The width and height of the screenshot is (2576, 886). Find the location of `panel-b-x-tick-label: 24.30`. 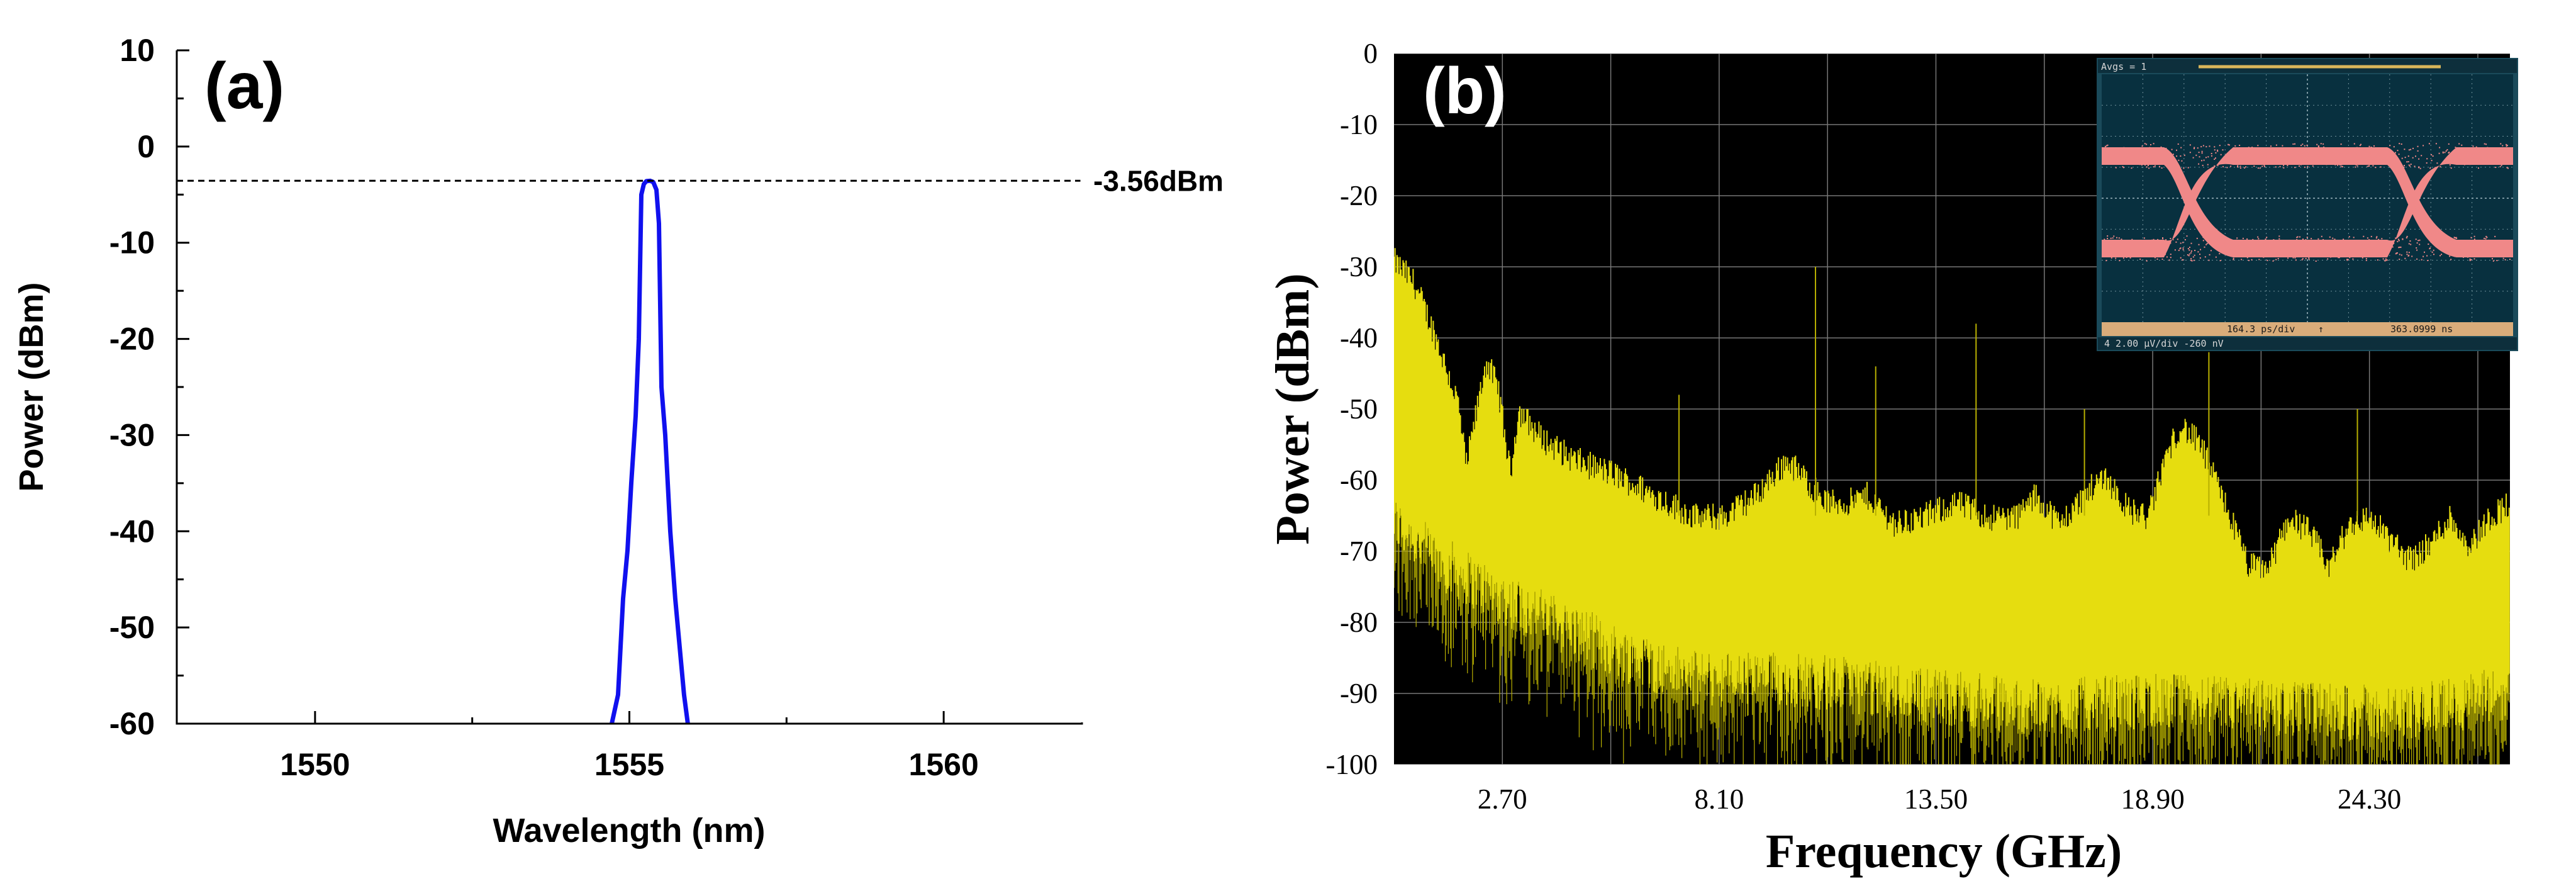

panel-b-x-tick-label: 24.30 is located at coordinates (2369, 799).